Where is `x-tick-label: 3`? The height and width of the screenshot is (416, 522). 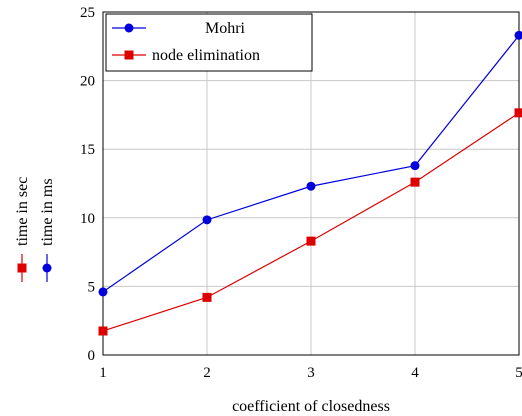
x-tick-label: 3 is located at coordinates (311, 373).